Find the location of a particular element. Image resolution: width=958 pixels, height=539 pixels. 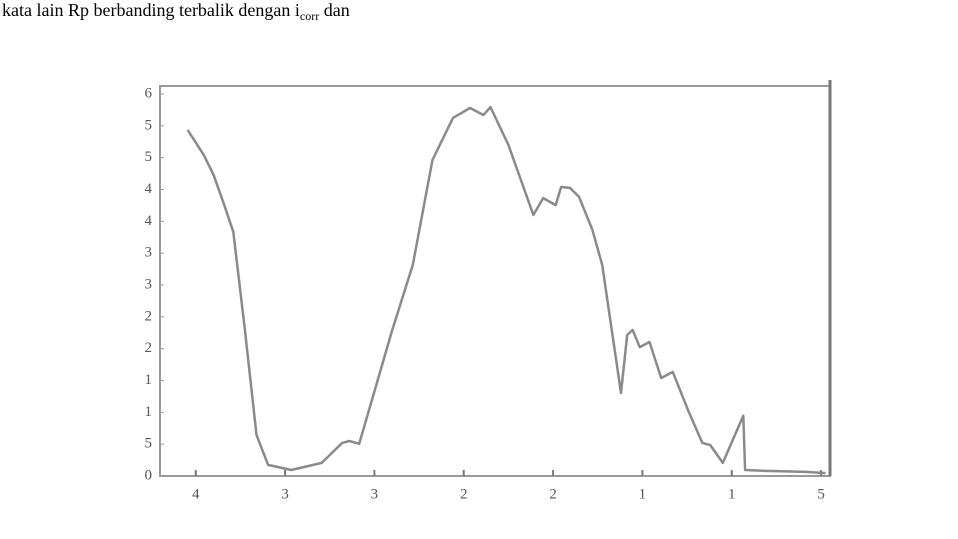

y-tick-label: 0 is located at coordinates (149, 475).